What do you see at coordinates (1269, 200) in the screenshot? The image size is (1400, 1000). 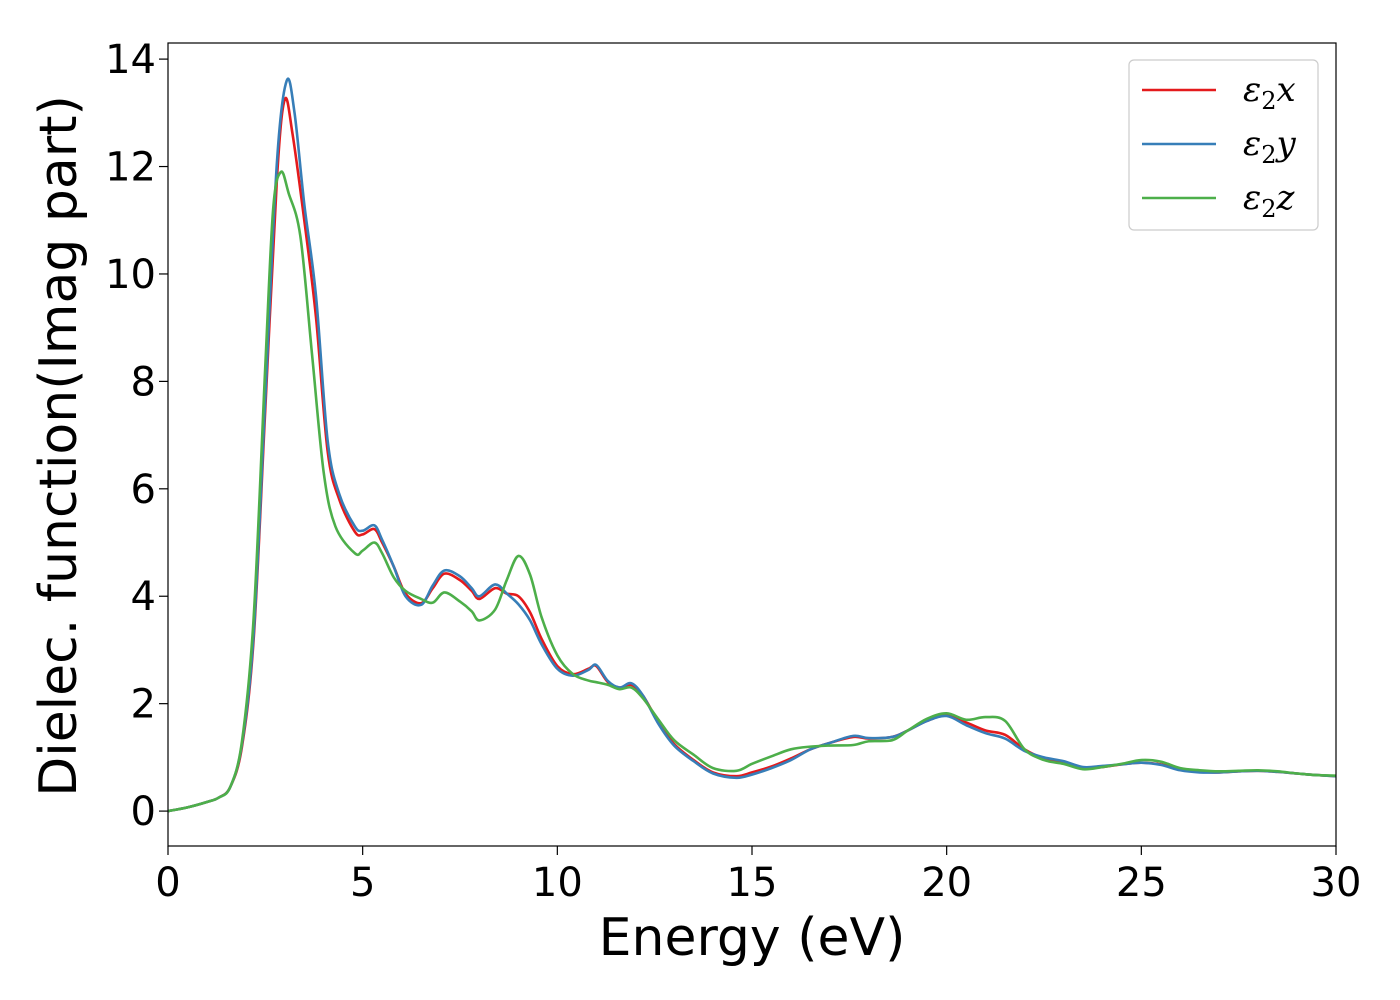 I see `legend-label-z: ε2z` at bounding box center [1269, 200].